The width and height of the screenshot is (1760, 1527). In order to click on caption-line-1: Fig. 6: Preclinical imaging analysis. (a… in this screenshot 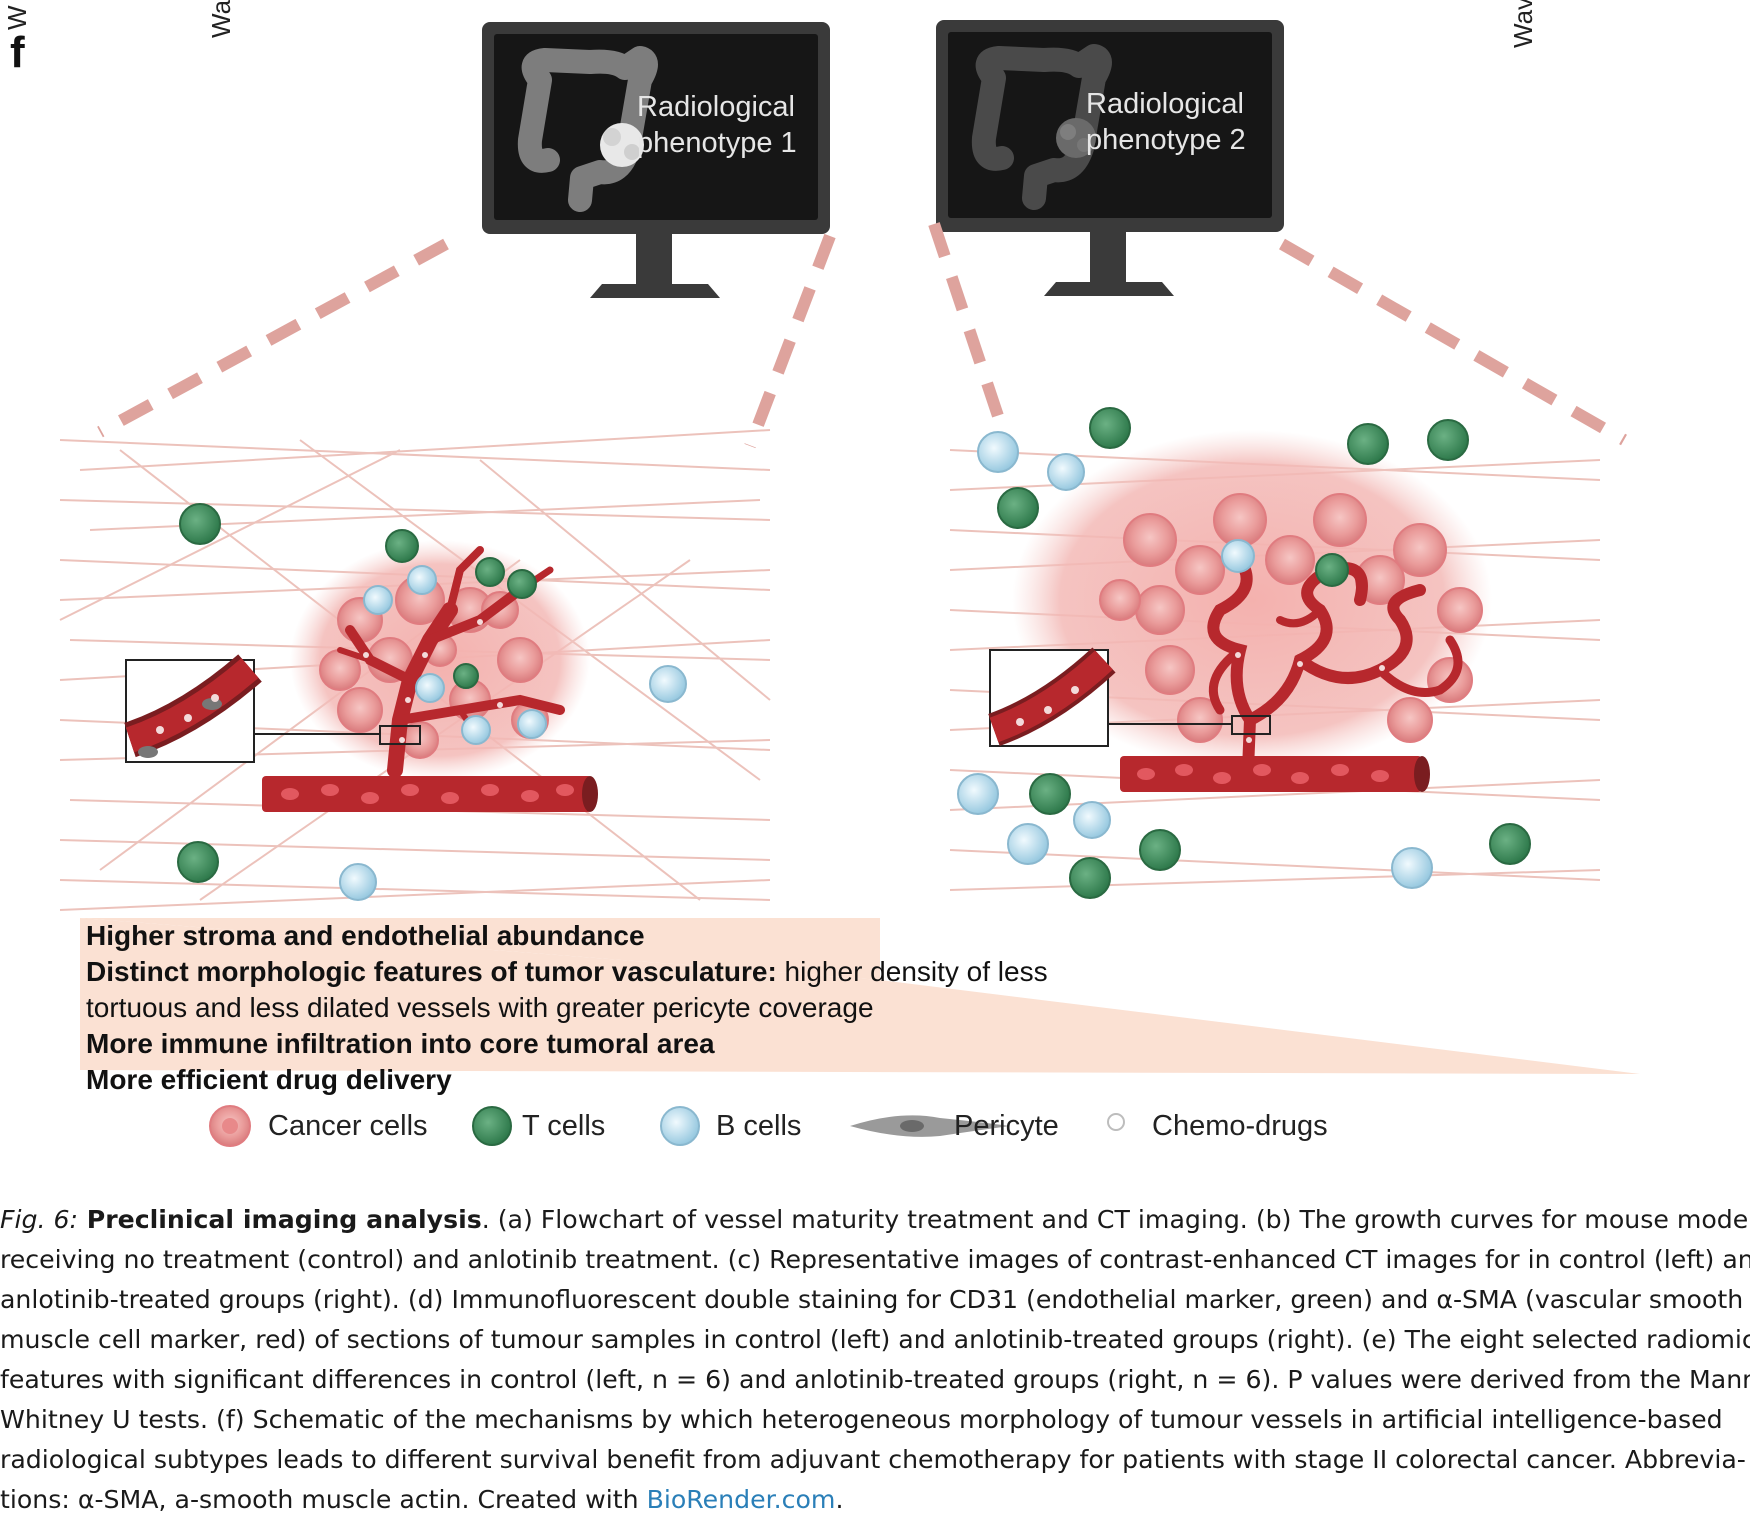, I will do `click(875, 1220)`.